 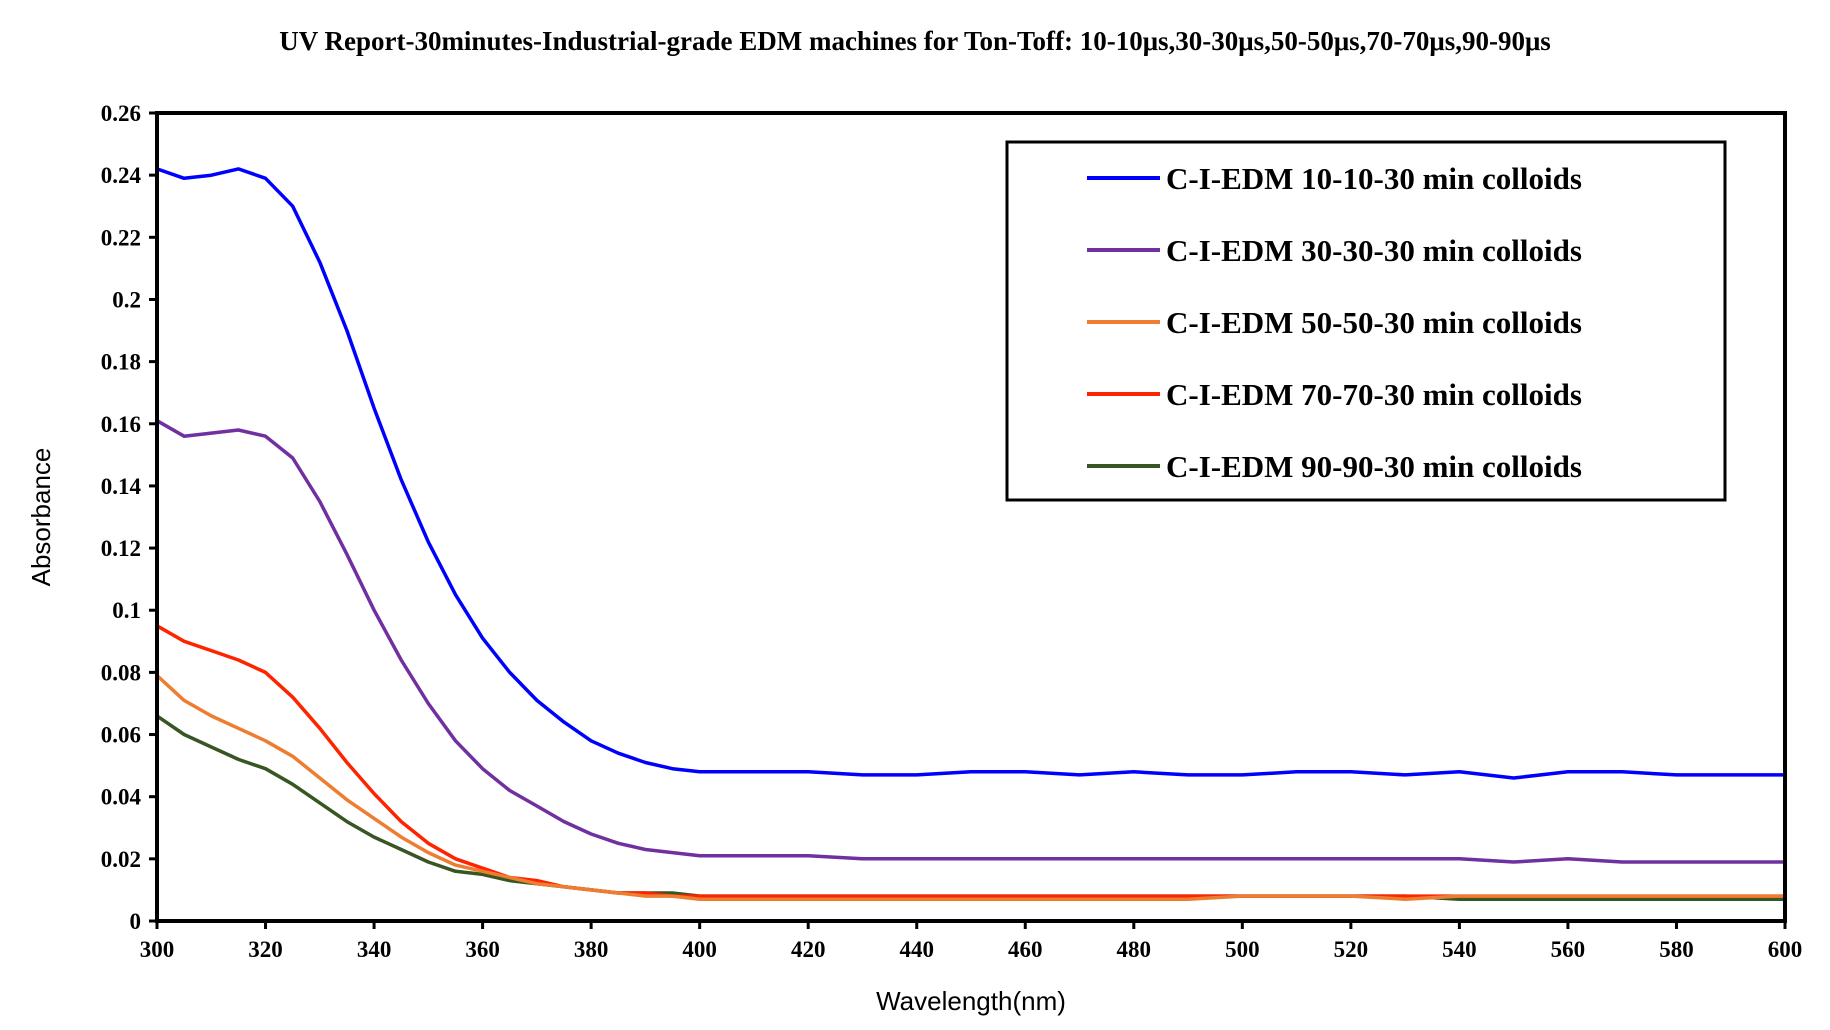 What do you see at coordinates (808, 949) in the screenshot?
I see `x-tick-label: 420` at bounding box center [808, 949].